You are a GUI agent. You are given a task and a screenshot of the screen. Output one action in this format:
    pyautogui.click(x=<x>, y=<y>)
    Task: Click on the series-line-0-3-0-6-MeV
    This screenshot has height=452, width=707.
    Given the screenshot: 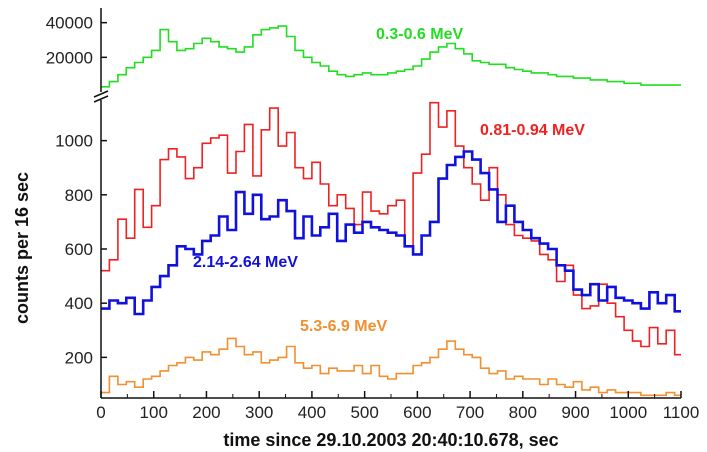 What is the action you would take?
    pyautogui.click(x=391, y=56)
    